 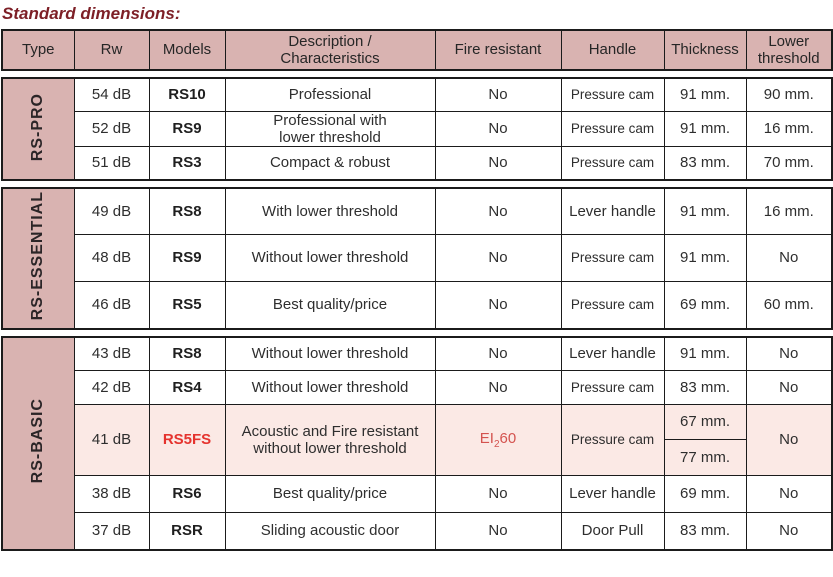 What do you see at coordinates (111, 440) in the screenshot?
I see `rw-cell: 41 dB` at bounding box center [111, 440].